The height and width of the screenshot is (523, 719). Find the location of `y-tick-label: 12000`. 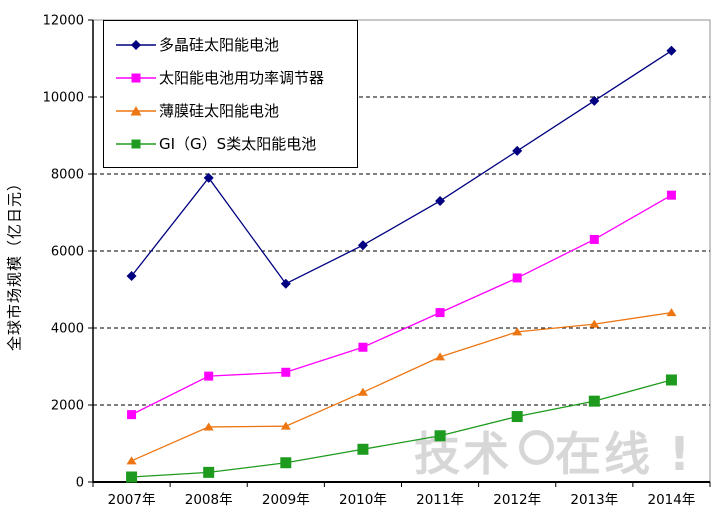

y-tick-label: 12000 is located at coordinates (63, 21).